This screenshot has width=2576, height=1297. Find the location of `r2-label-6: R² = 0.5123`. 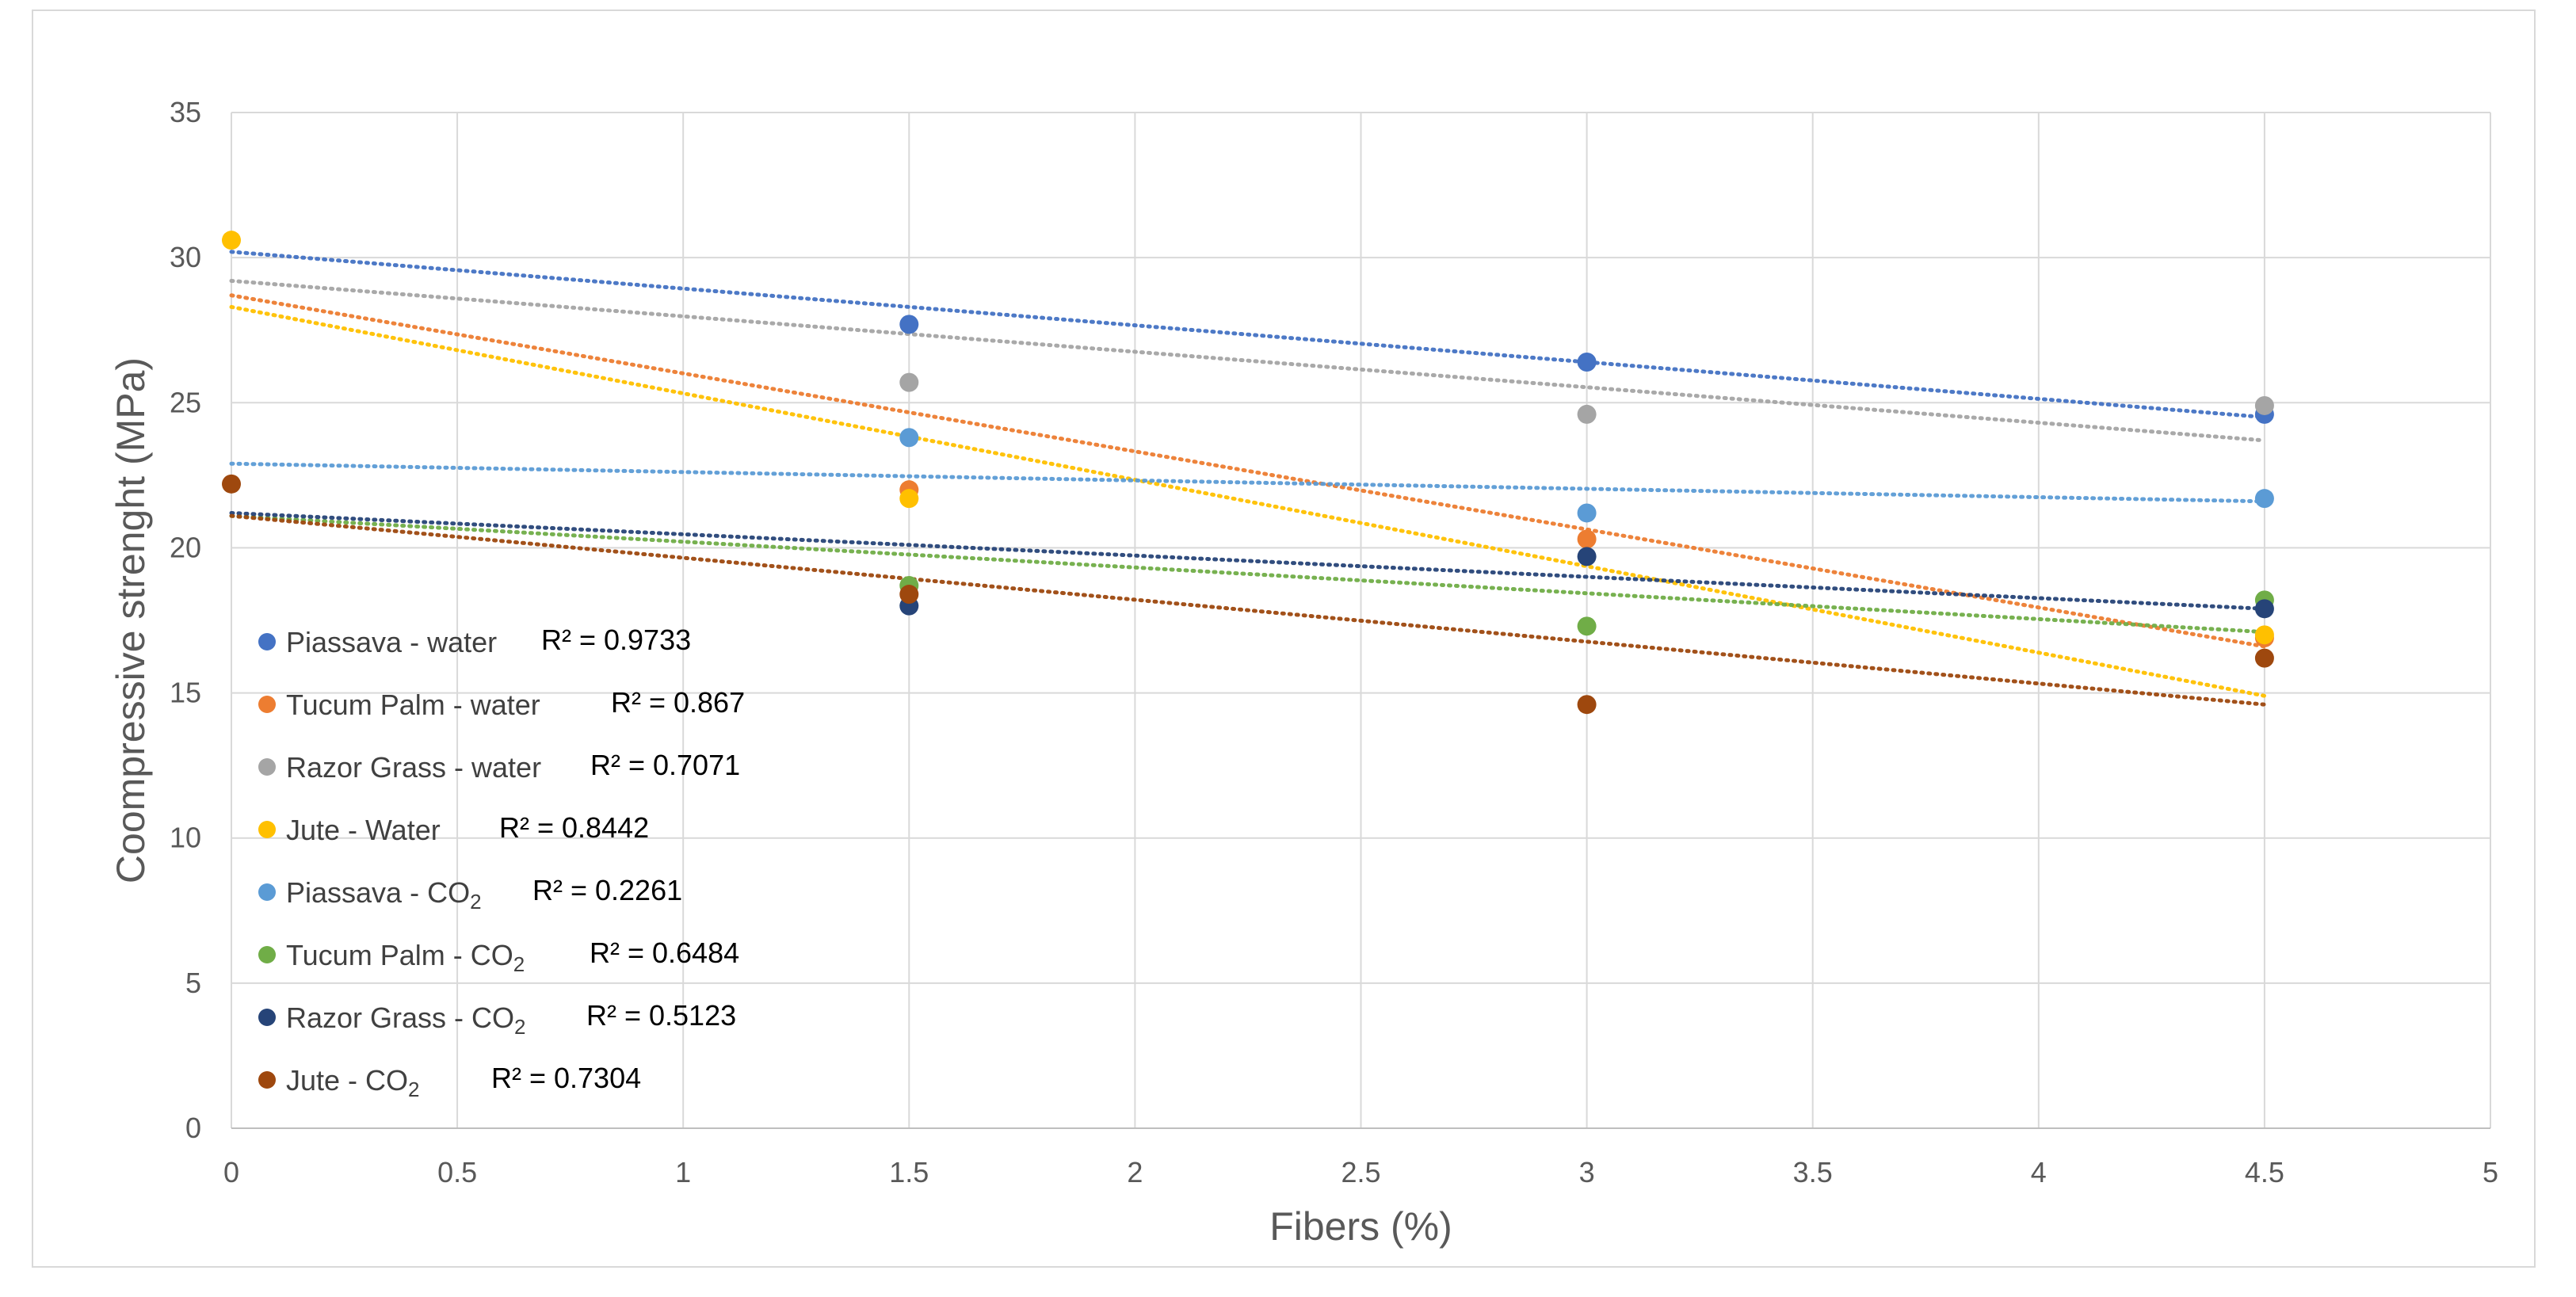

r2-label-6: R² = 0.5123 is located at coordinates (661, 1016).